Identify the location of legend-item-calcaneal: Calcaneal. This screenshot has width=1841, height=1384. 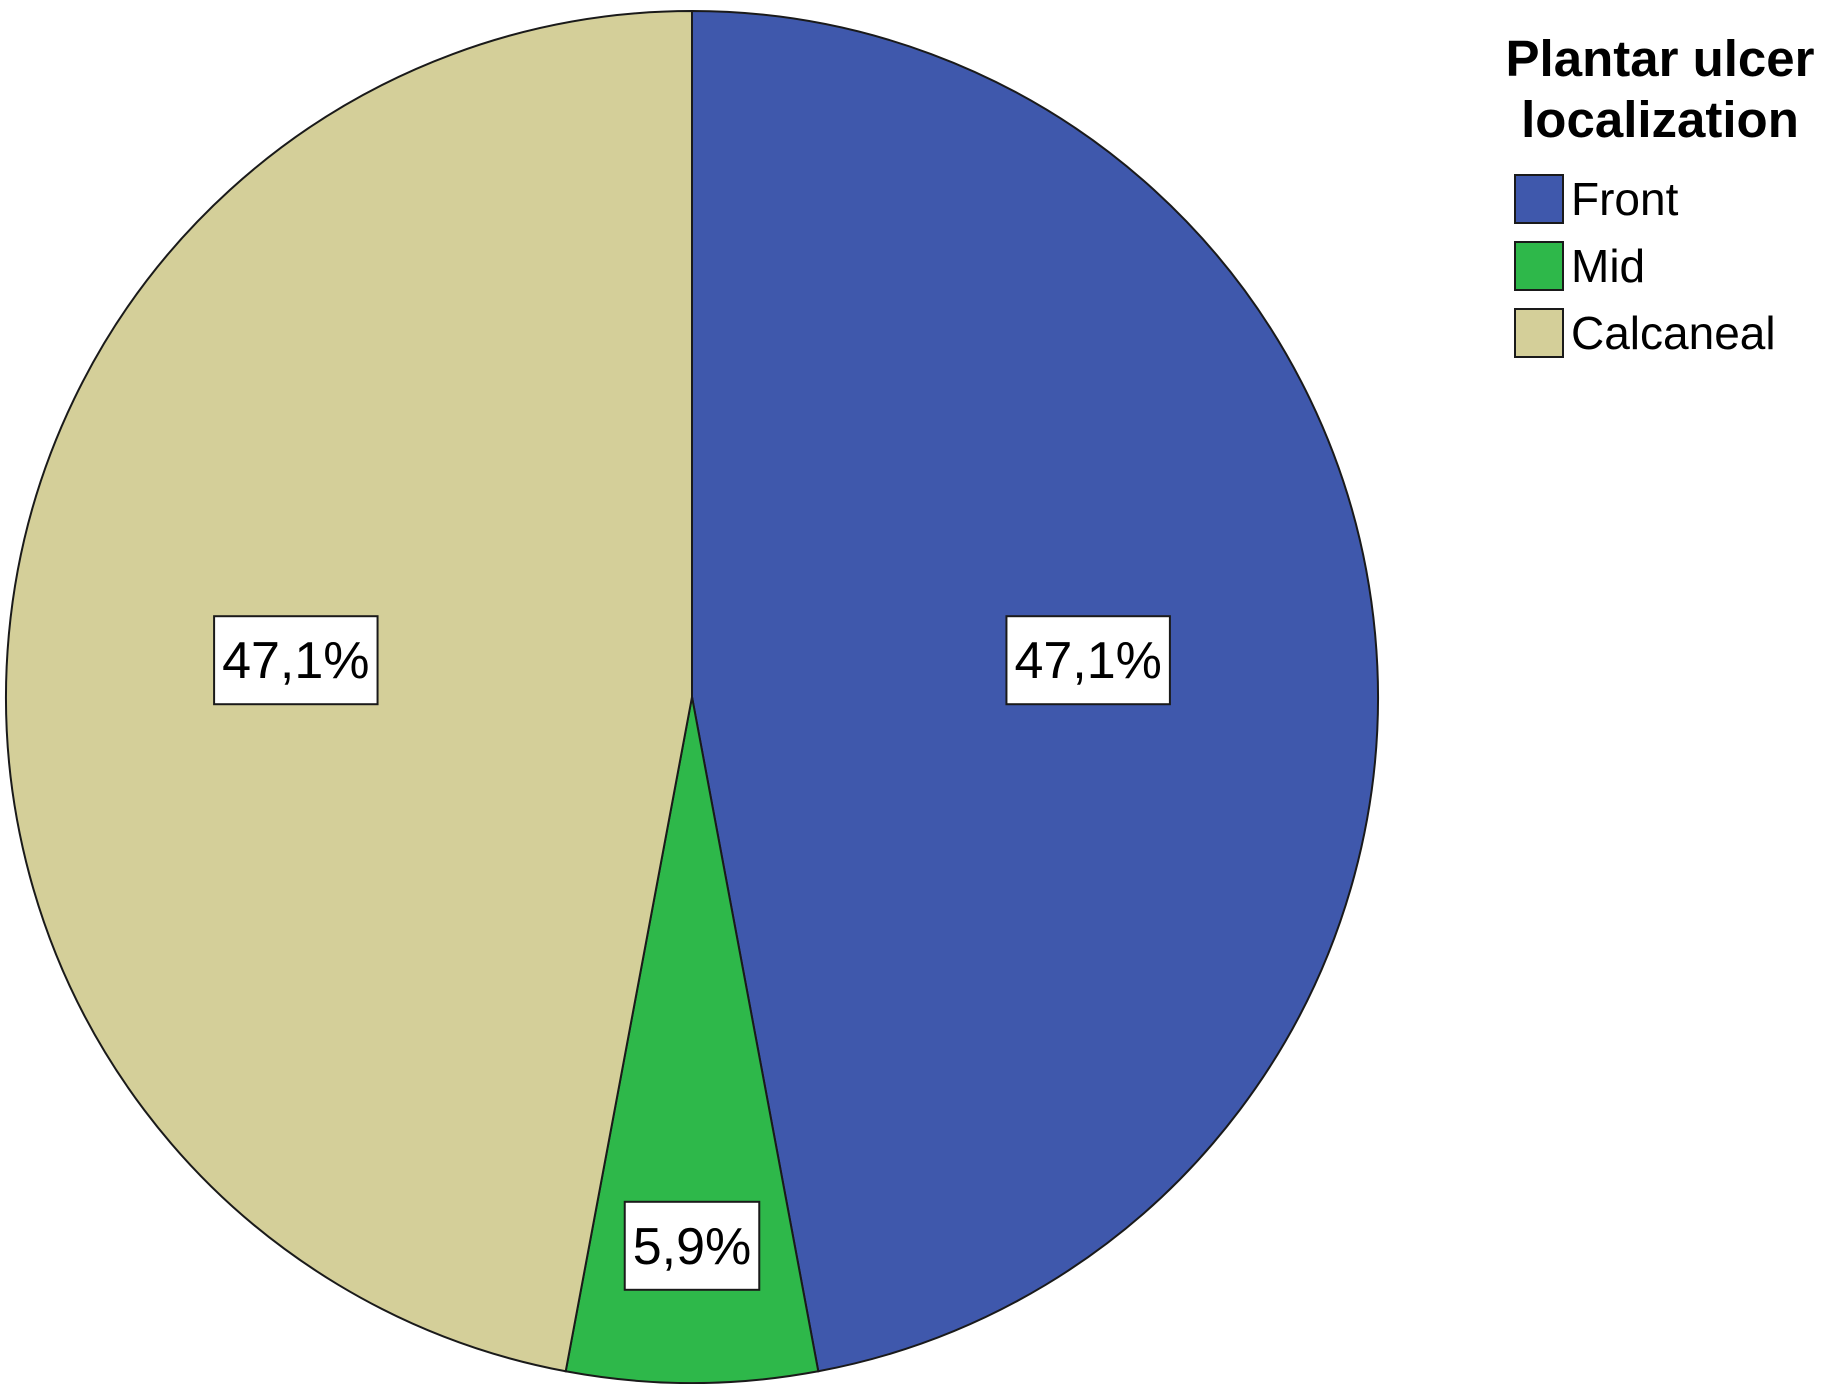
(1645, 333).